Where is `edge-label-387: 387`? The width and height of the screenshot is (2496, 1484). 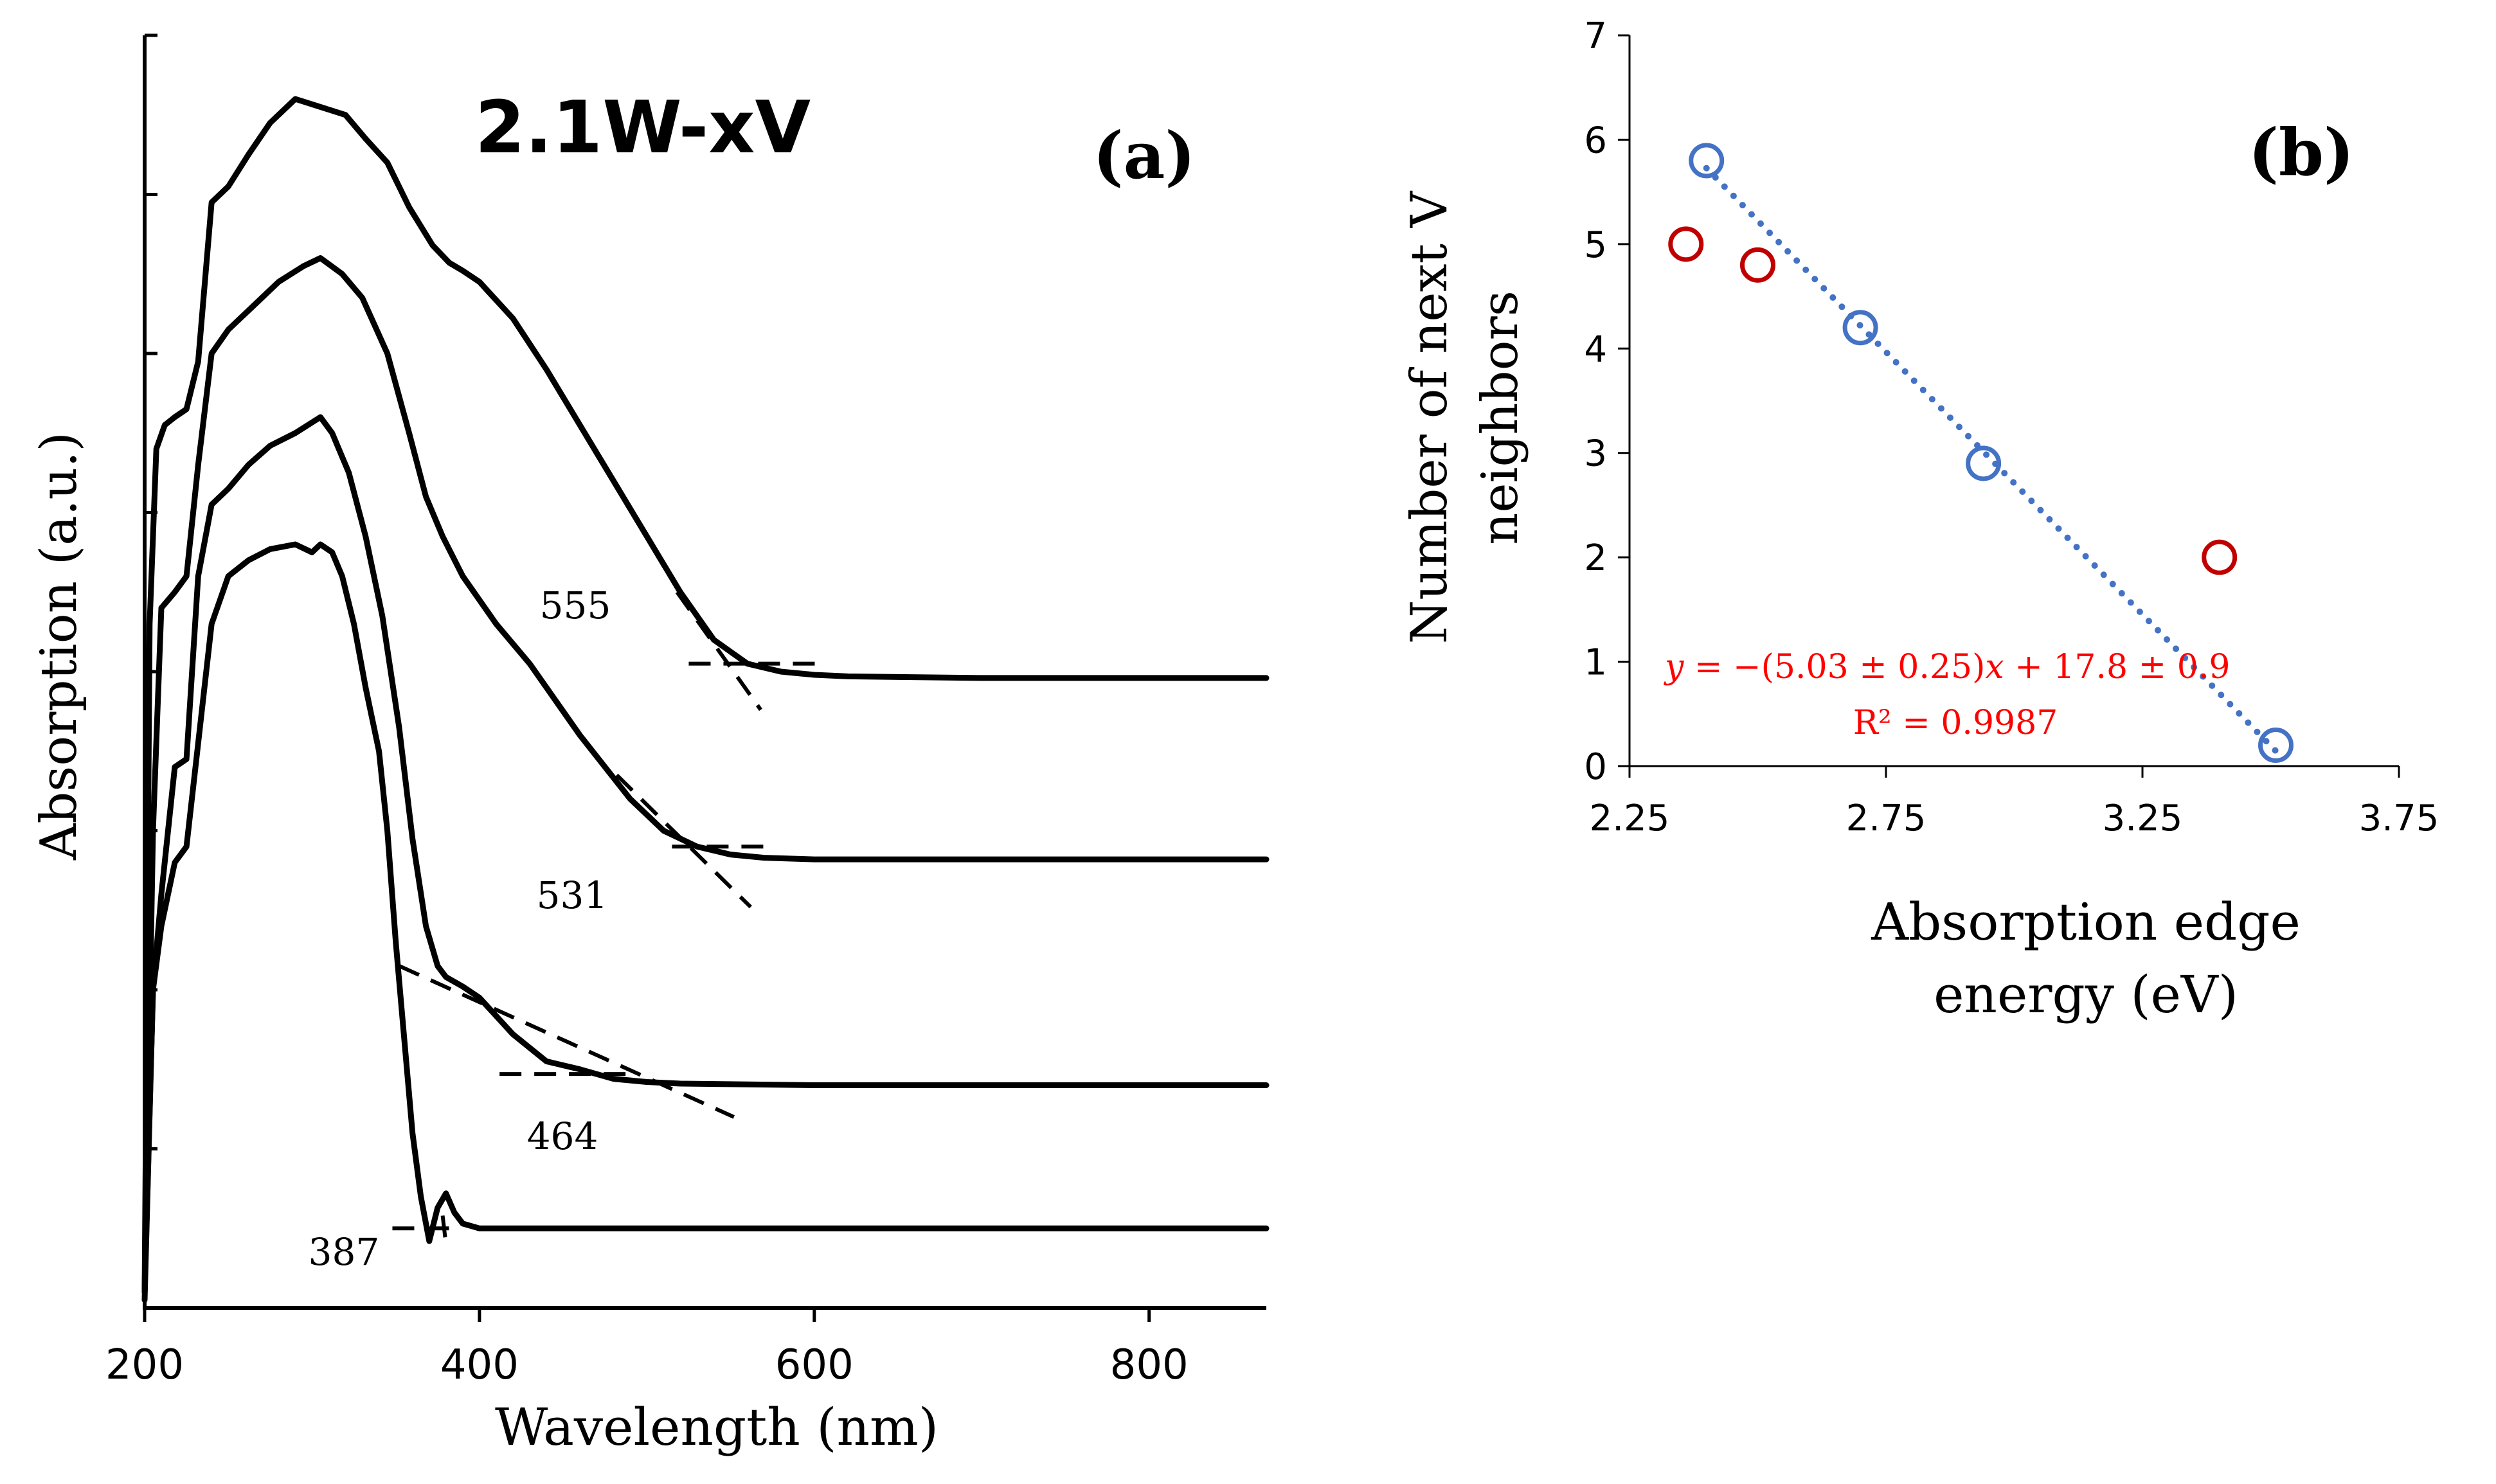 edge-label-387: 387 is located at coordinates (345, 1252).